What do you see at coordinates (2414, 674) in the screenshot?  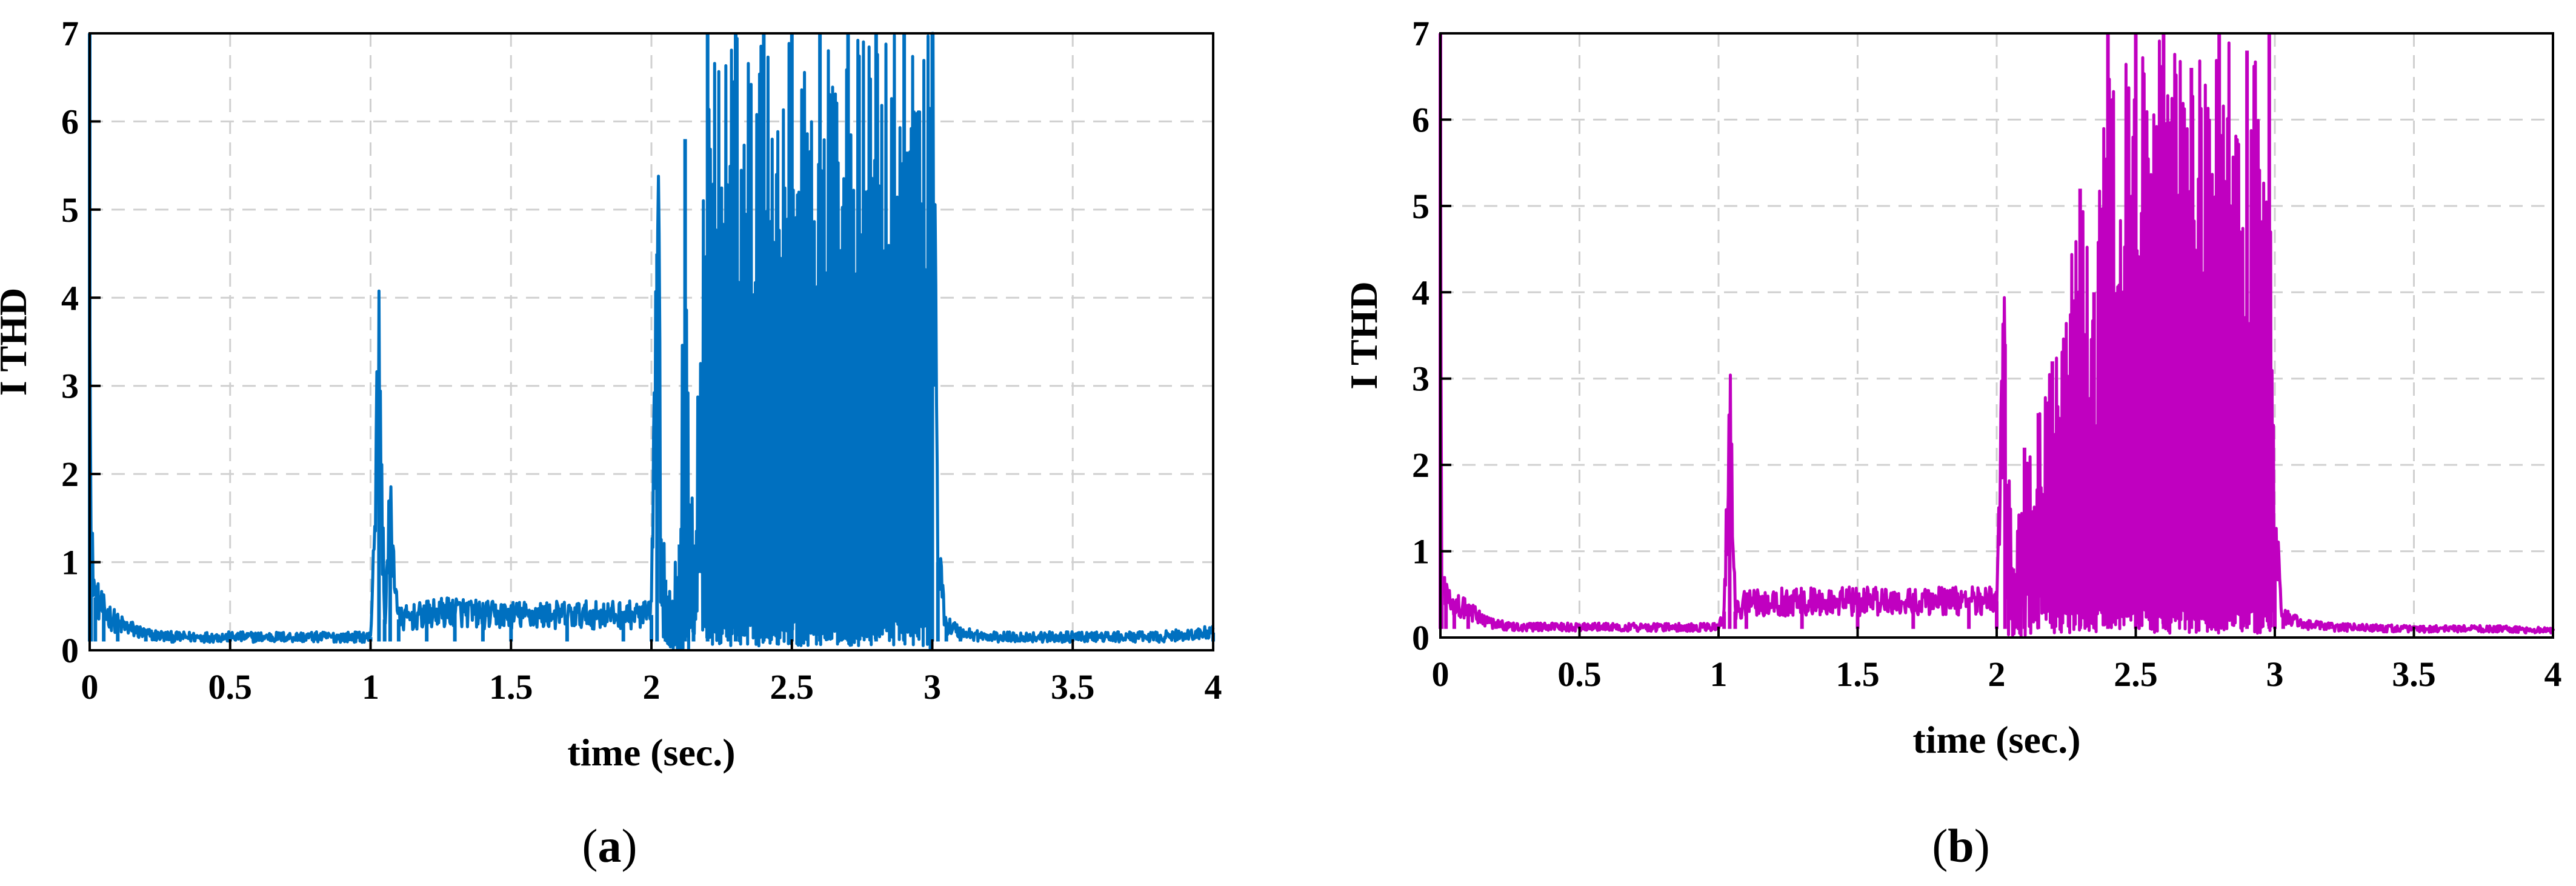 I see `x-tick-label-b: 3.5` at bounding box center [2414, 674].